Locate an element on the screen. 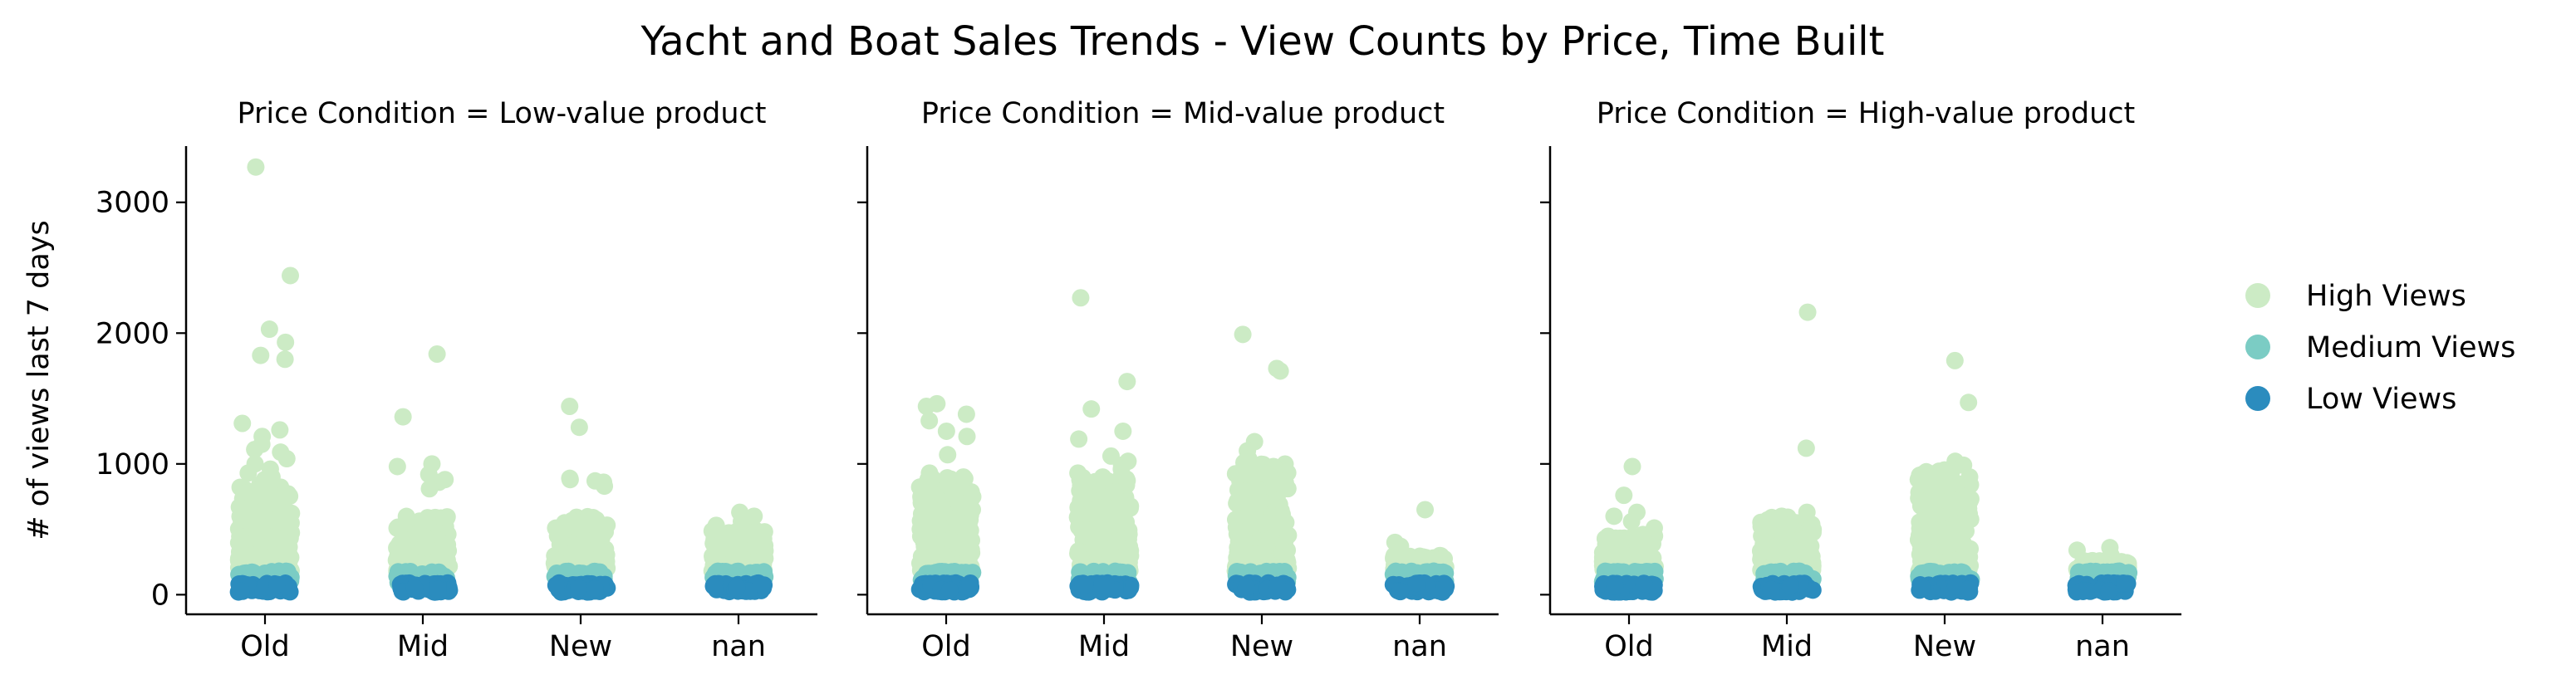 The height and width of the screenshot is (694, 2576). x-tick-label: Mid is located at coordinates (423, 646).